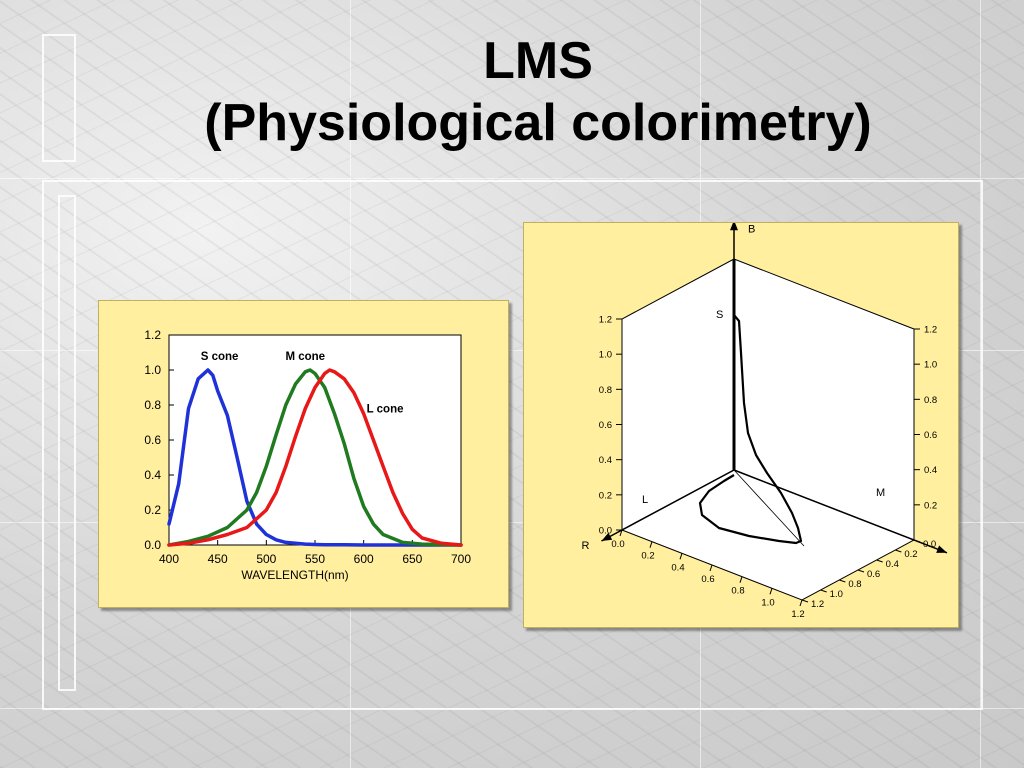 Image resolution: width=1024 pixels, height=768 pixels. I want to click on plot-area, so click(315, 440).